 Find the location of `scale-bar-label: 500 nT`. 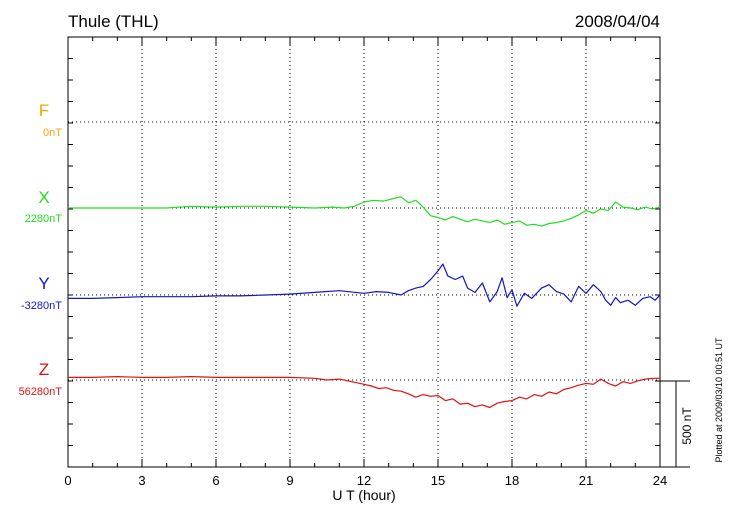

scale-bar-label: 500 nT is located at coordinates (687, 426).